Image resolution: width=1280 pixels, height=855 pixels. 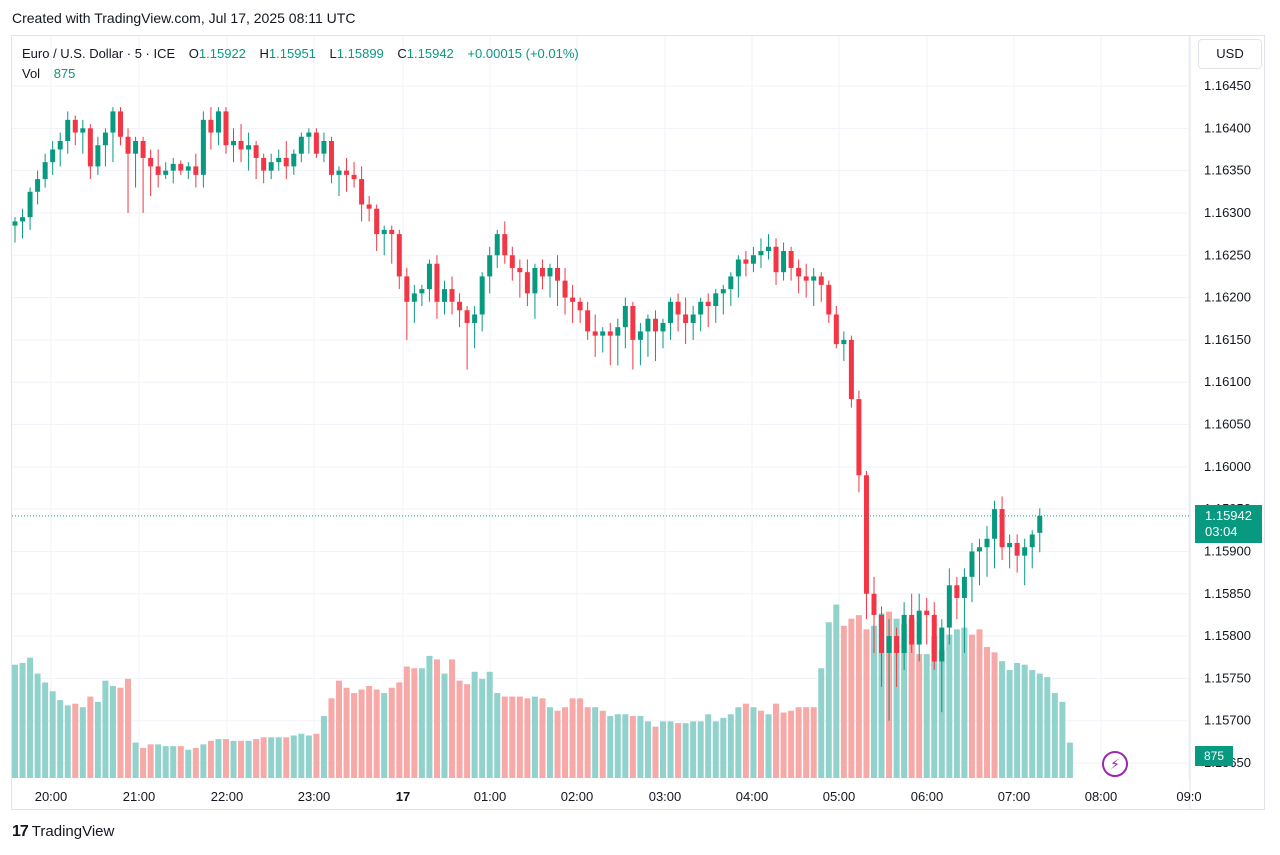 I want to click on volume-label: Vol, so click(x=31, y=73).